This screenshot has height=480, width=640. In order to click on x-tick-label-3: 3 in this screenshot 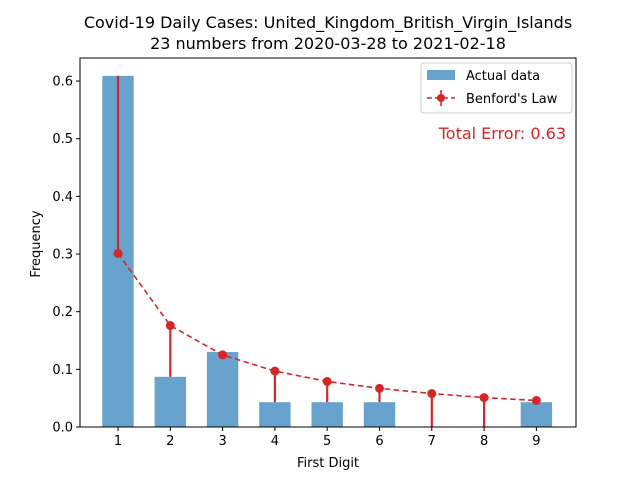, I will do `click(222, 441)`.